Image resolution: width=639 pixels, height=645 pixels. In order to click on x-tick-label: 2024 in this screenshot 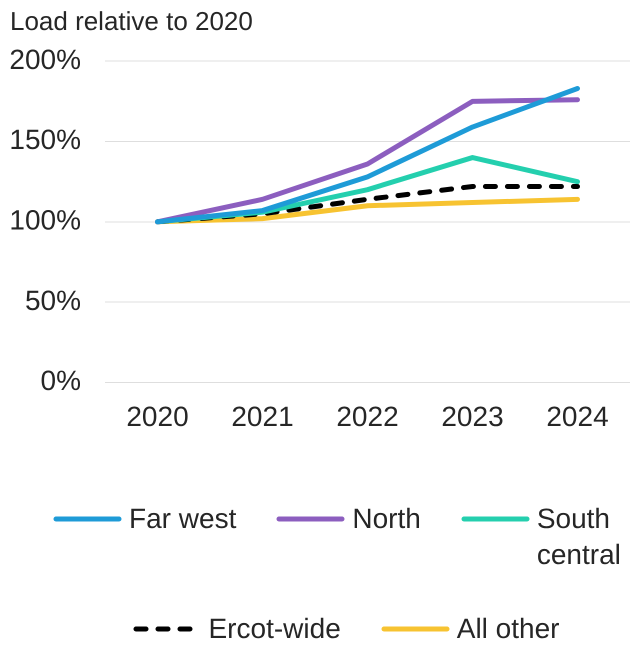, I will do `click(577, 416)`.